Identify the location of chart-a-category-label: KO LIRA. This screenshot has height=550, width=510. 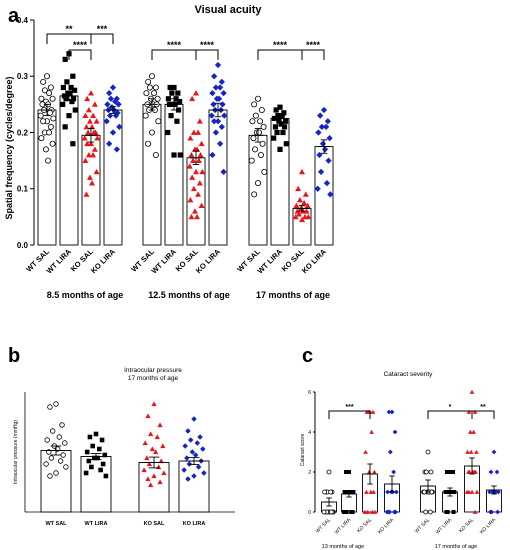
(314, 261).